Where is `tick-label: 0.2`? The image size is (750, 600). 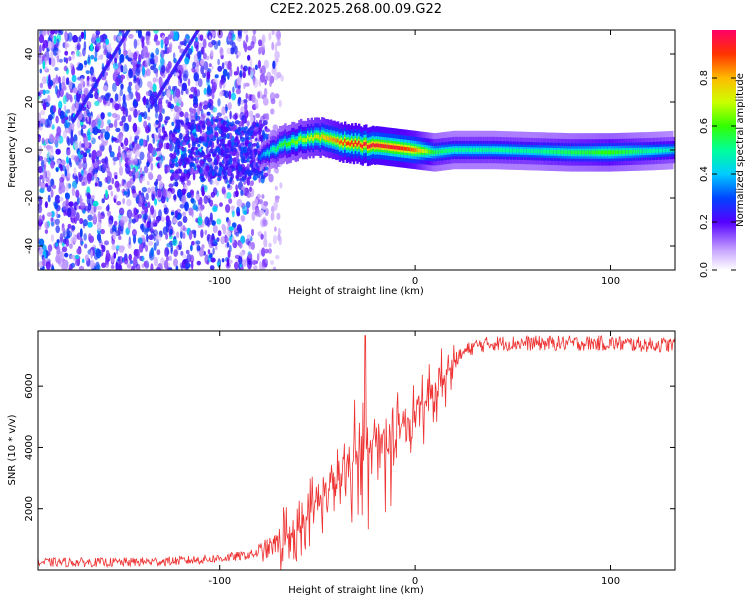
tick-label: 0.2 is located at coordinates (704, 222).